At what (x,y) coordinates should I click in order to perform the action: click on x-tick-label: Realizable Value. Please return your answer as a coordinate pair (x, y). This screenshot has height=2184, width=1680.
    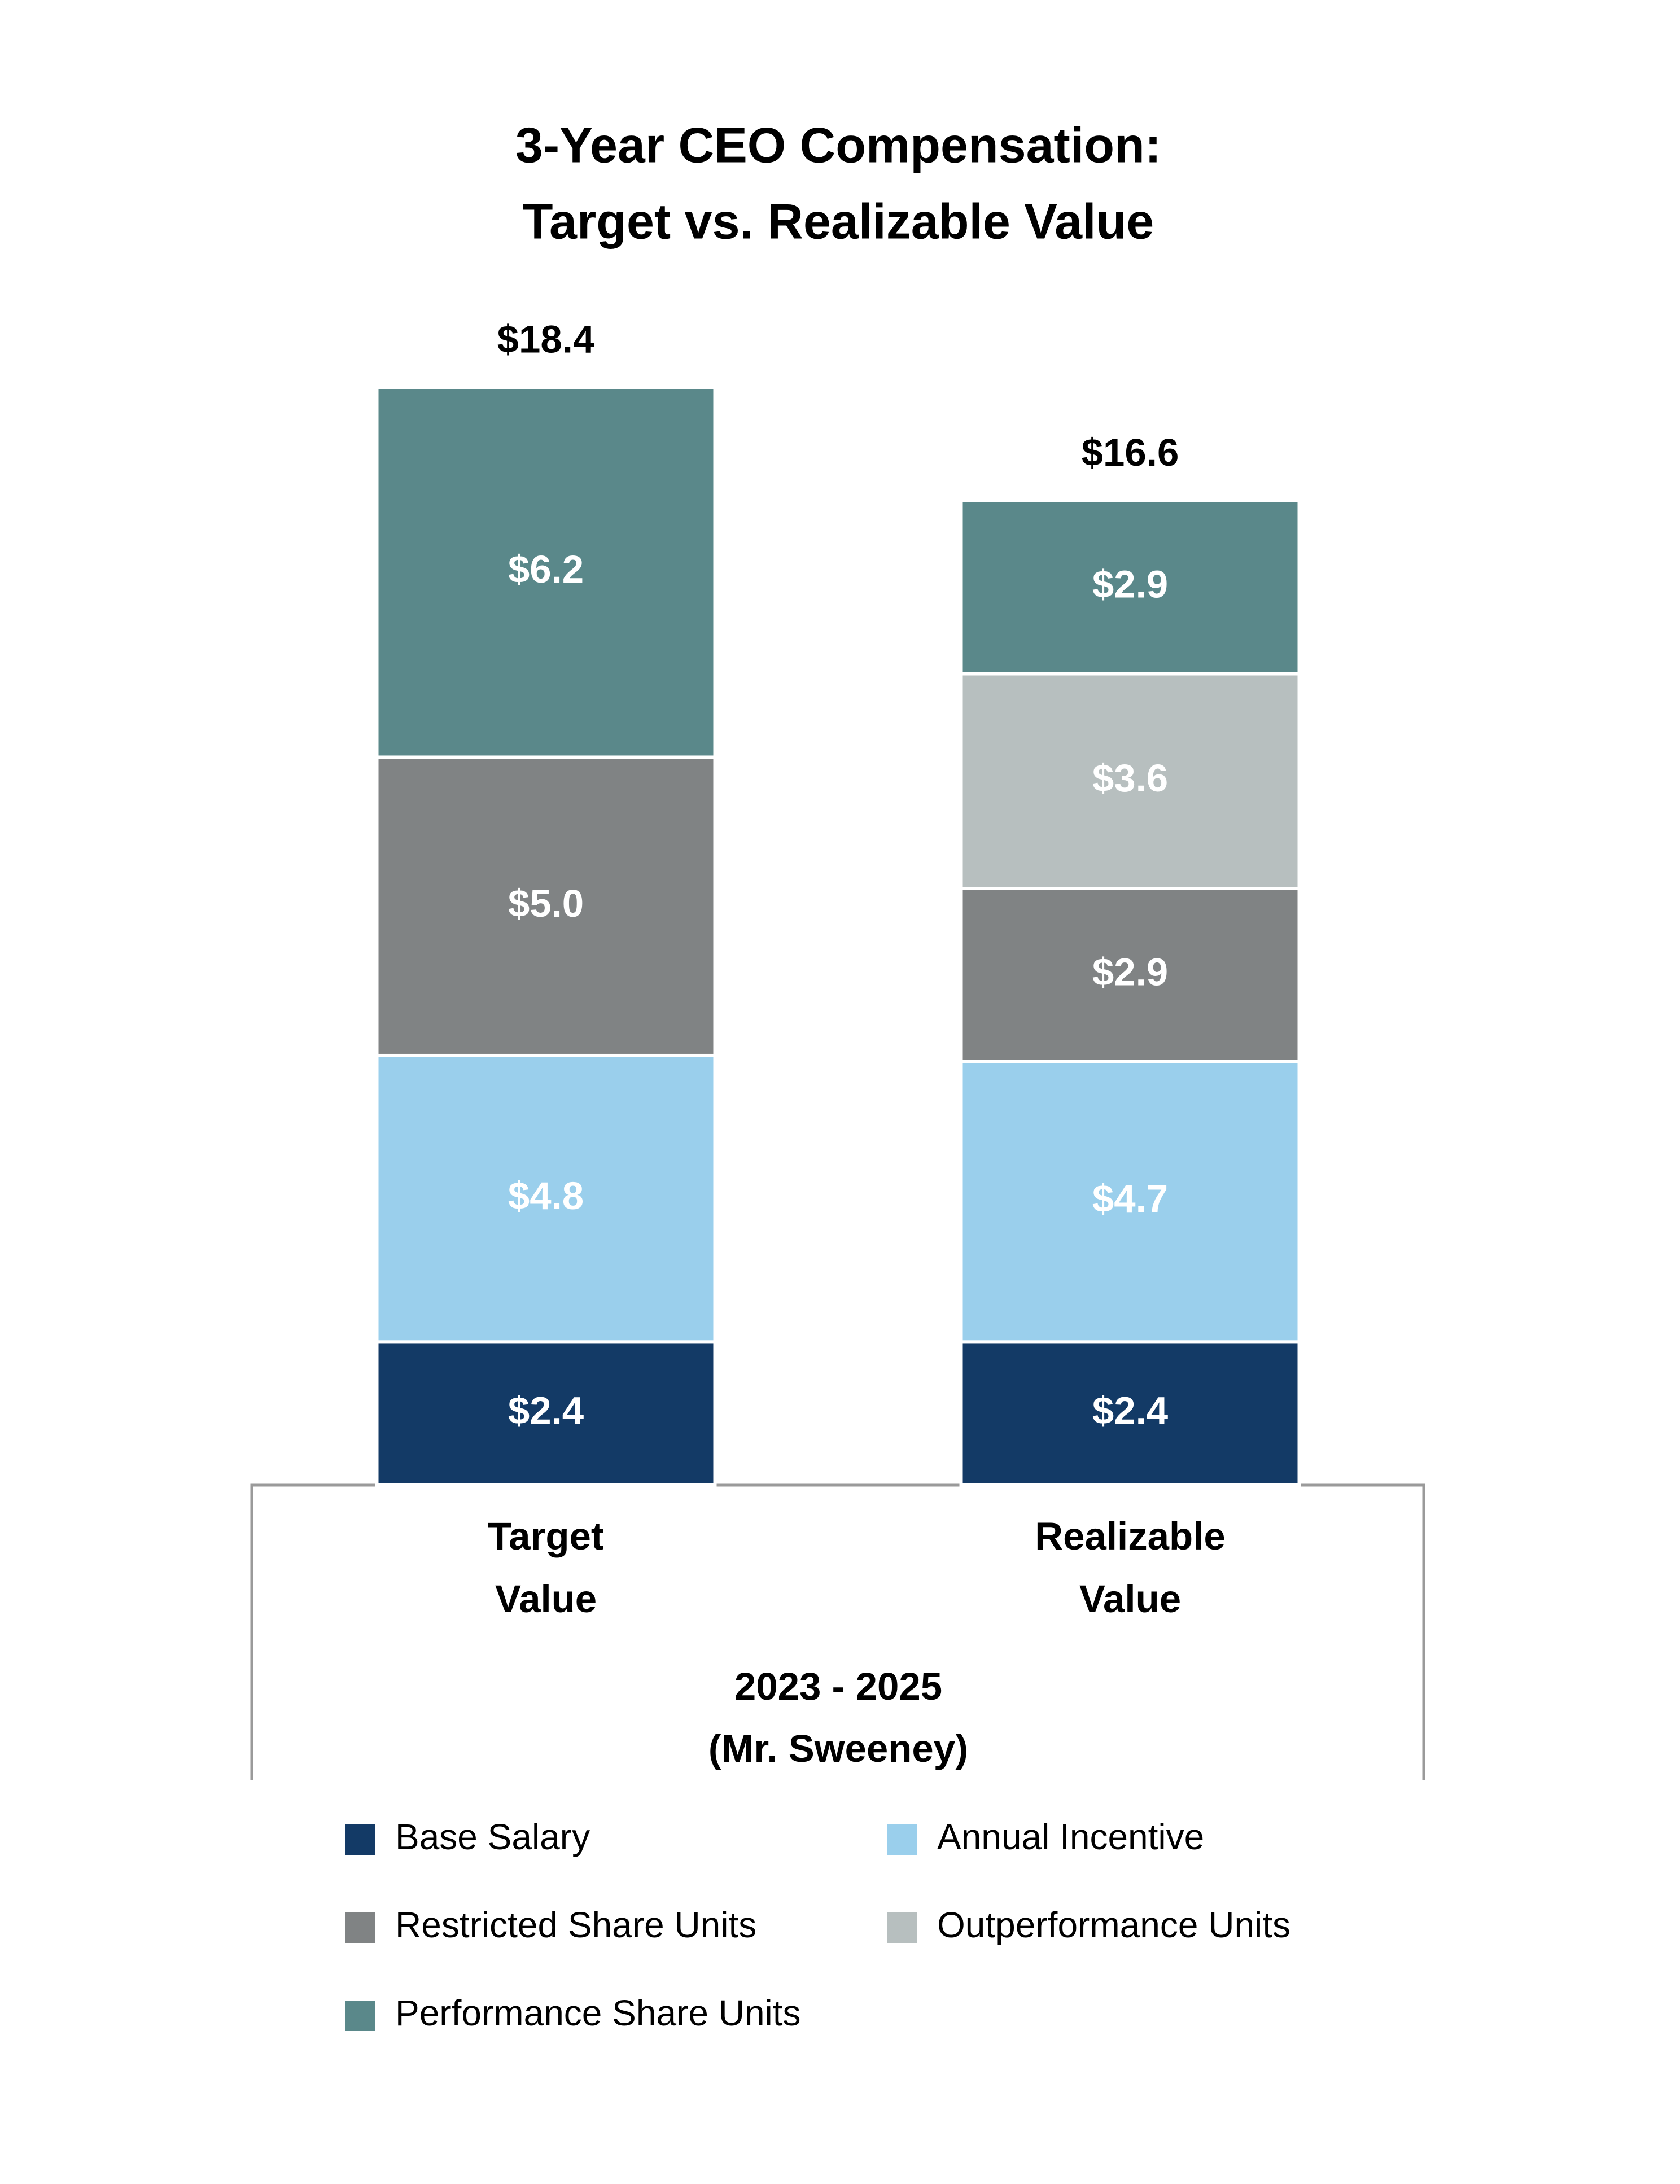
    Looking at the image, I should click on (1130, 1568).